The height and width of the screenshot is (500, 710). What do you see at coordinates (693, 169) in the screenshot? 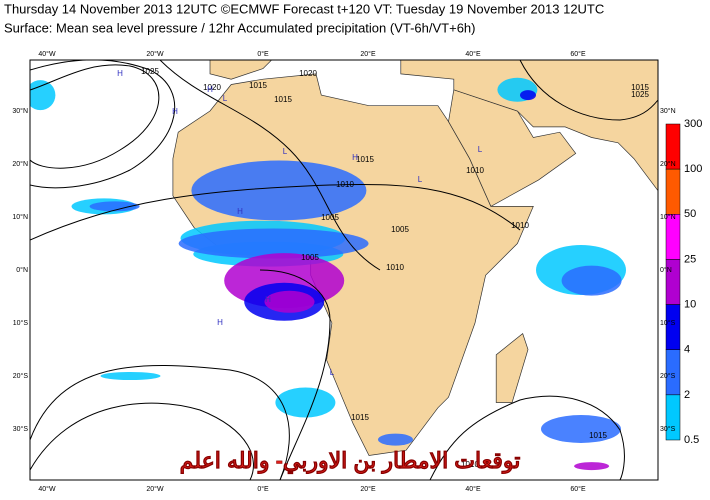
I see `colorbar-label: 100` at bounding box center [693, 169].